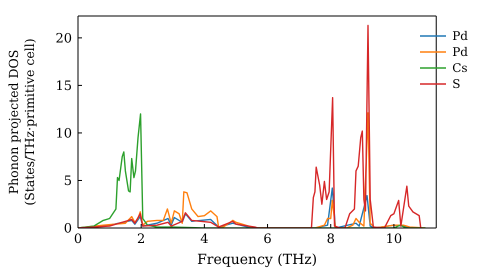 The width and height of the screenshot is (500, 280). What do you see at coordinates (141, 240) in the screenshot?
I see `x-tick-label: 2` at bounding box center [141, 240].